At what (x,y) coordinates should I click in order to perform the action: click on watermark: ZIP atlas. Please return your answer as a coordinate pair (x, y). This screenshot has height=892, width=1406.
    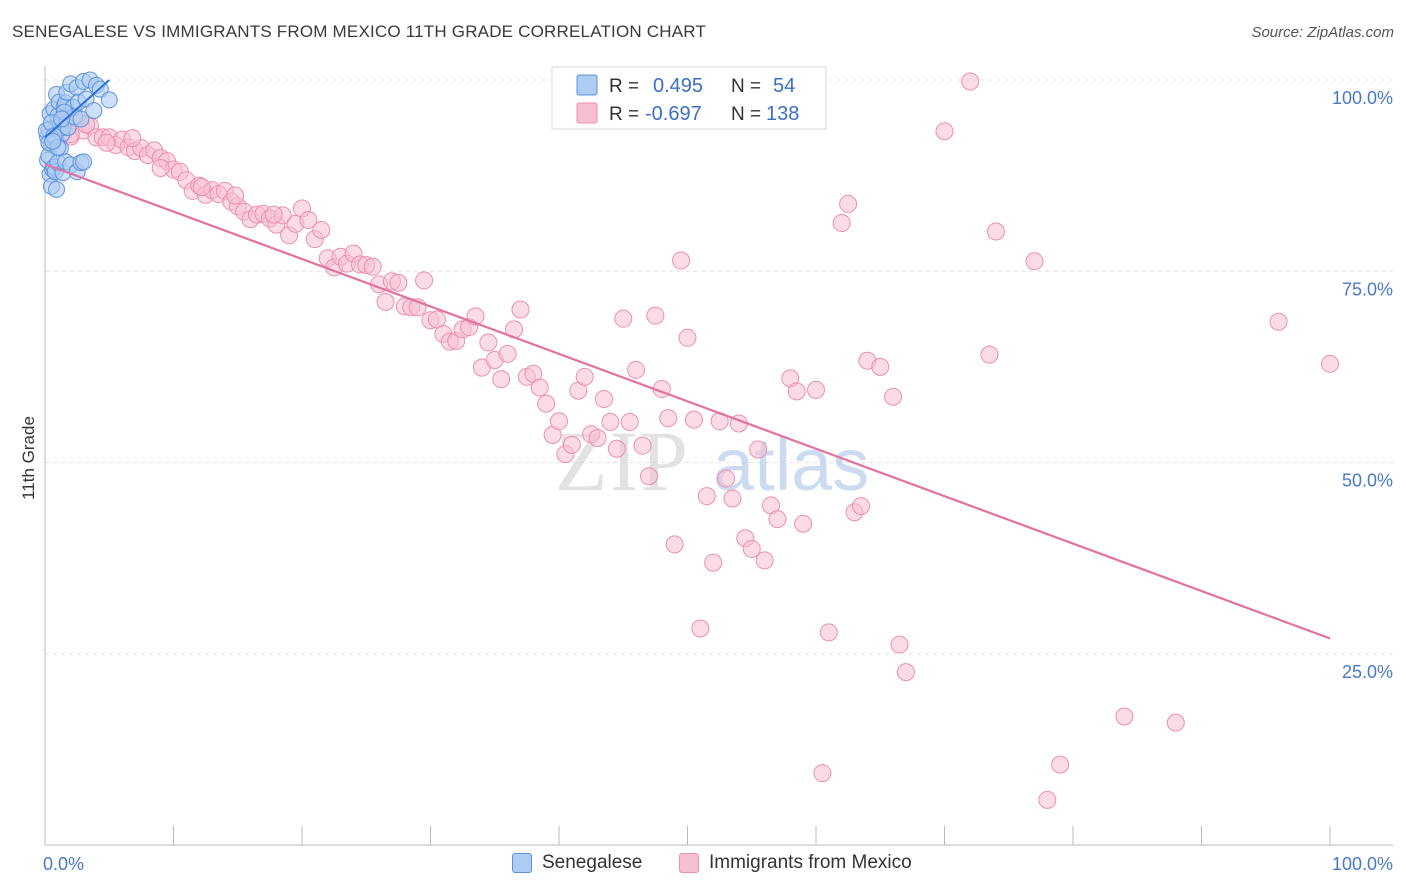
    Looking at the image, I should click on (712, 461).